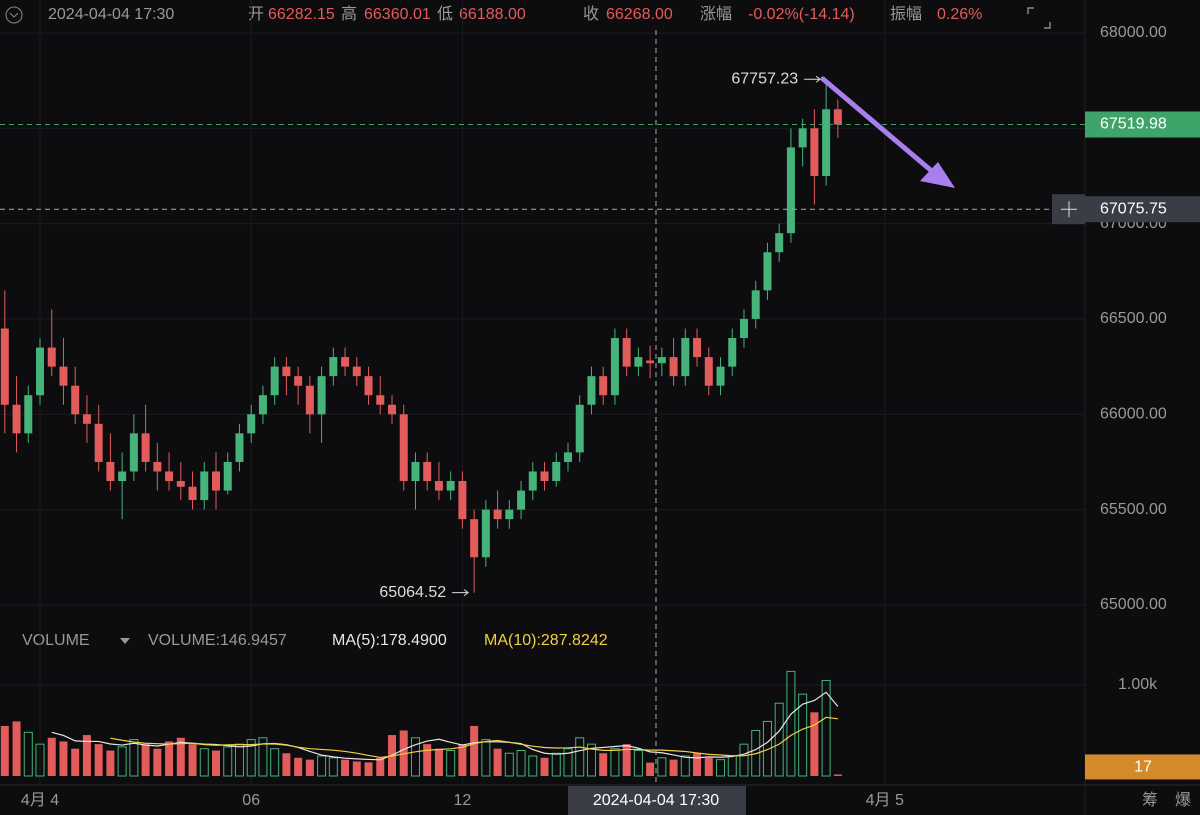 The image size is (1200, 815). What do you see at coordinates (716, 14) in the screenshot?
I see `label: 涨幅` at bounding box center [716, 14].